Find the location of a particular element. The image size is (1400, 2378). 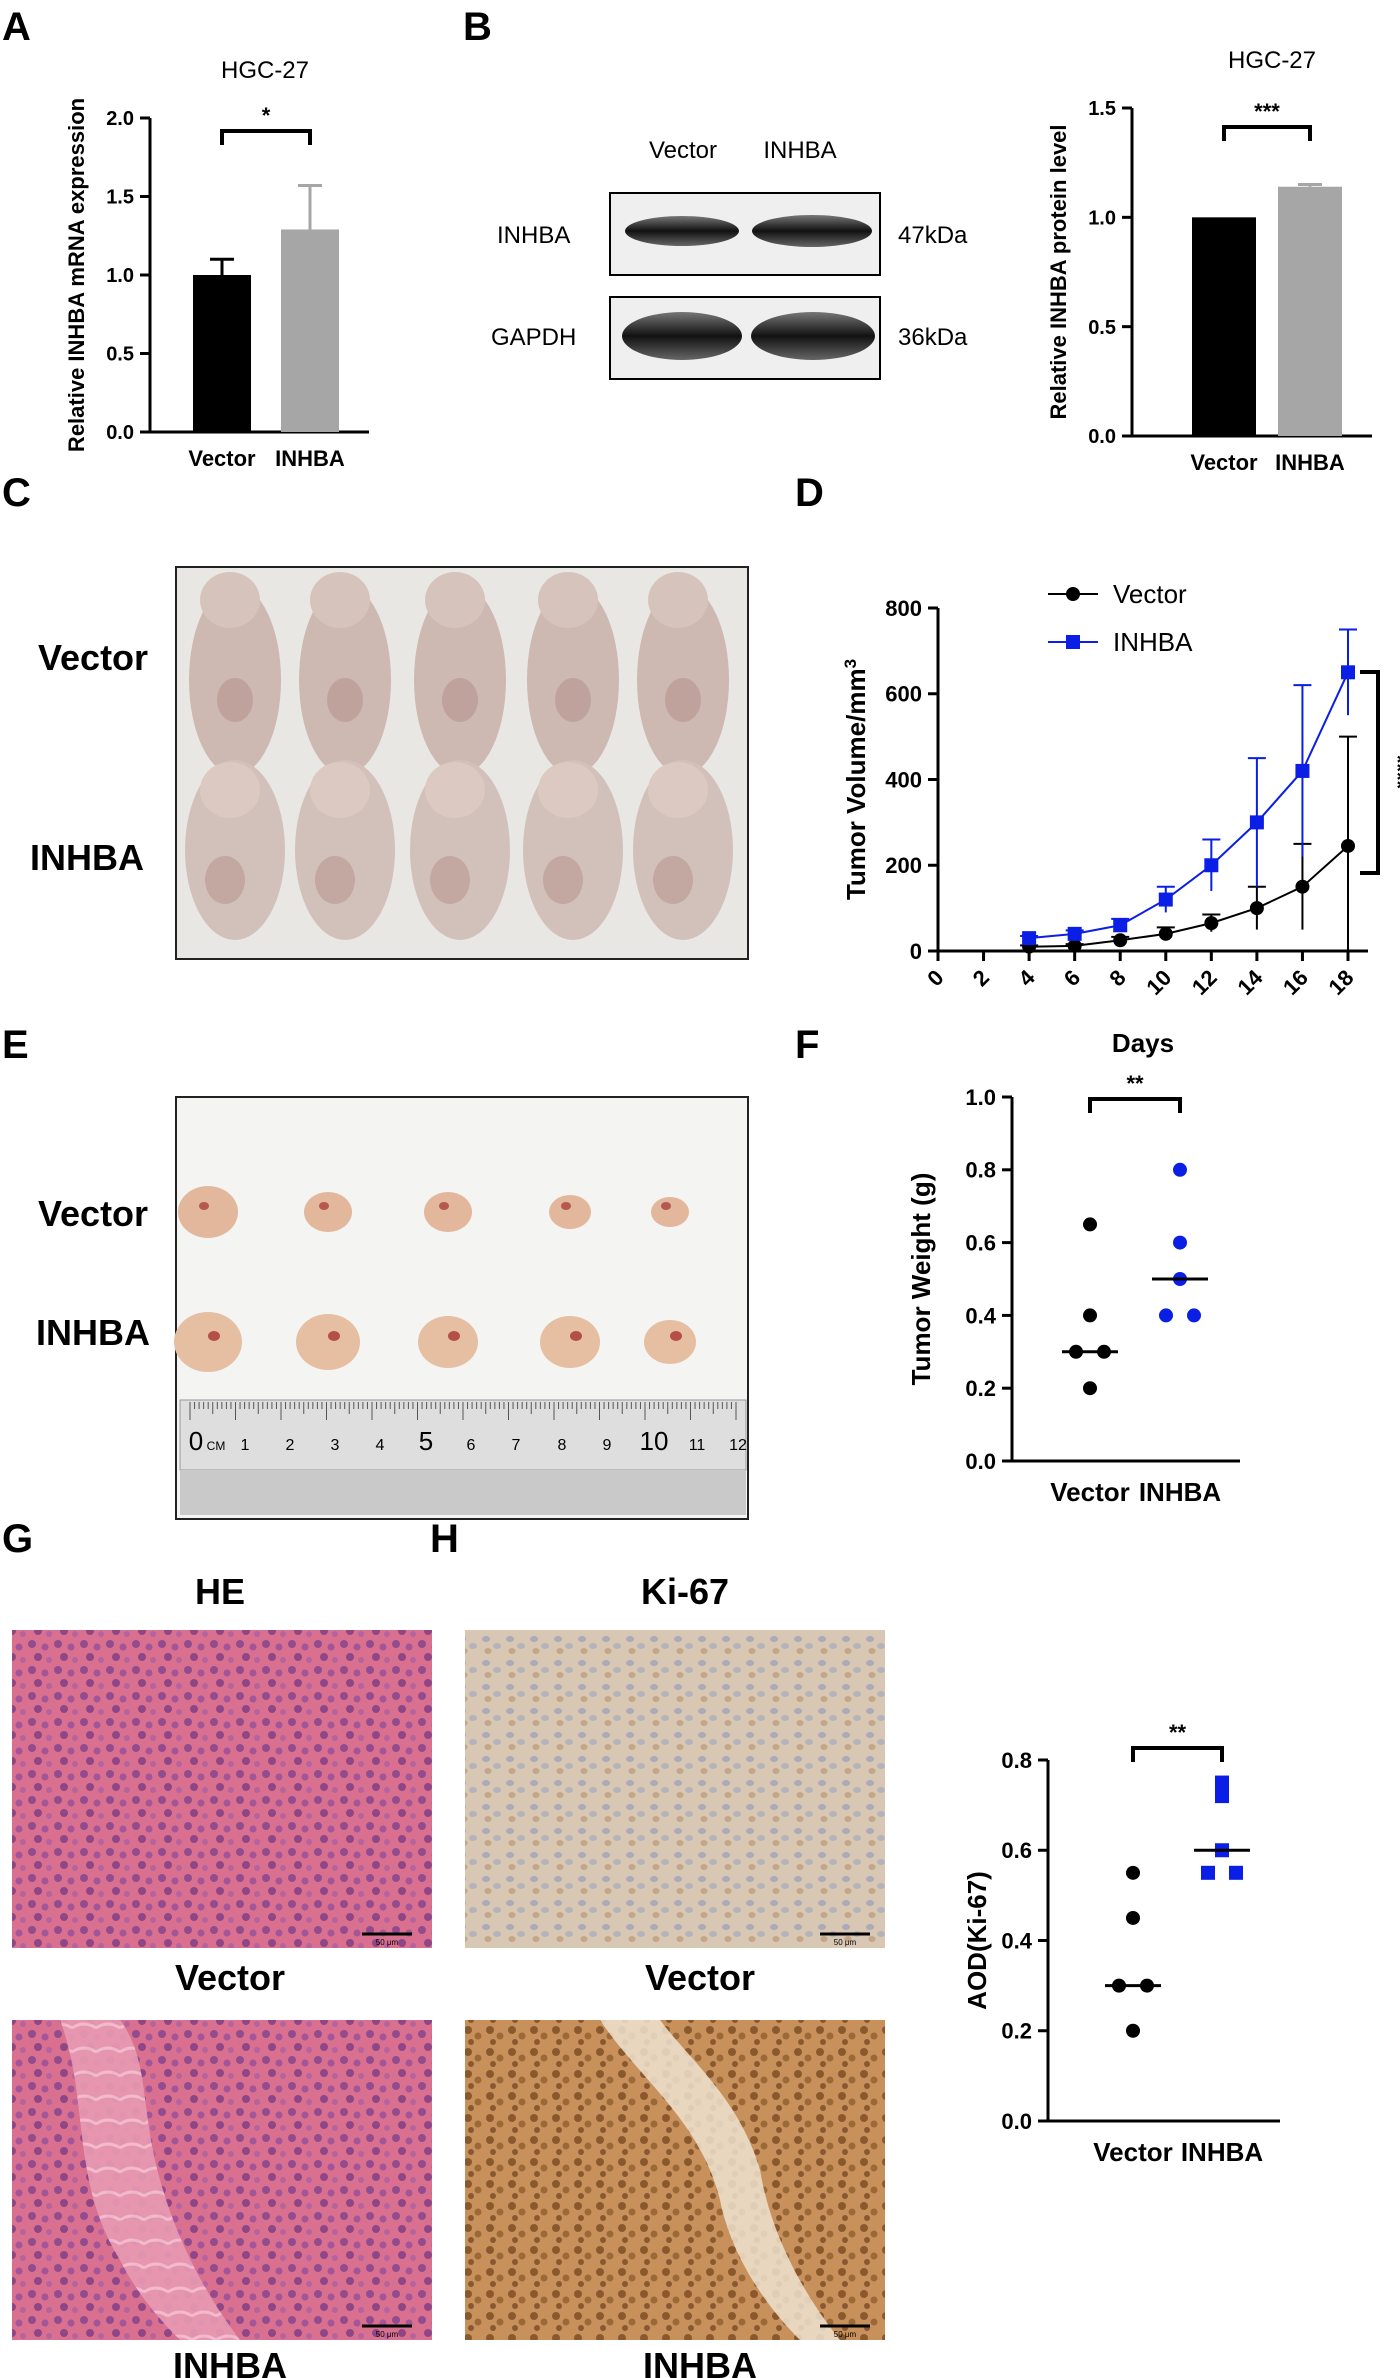

ruler-label: 9 is located at coordinates (607, 1445).